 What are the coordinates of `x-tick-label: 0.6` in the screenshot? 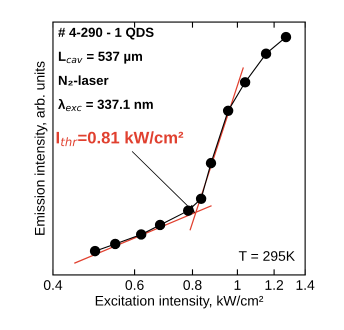 It's located at (134, 285).